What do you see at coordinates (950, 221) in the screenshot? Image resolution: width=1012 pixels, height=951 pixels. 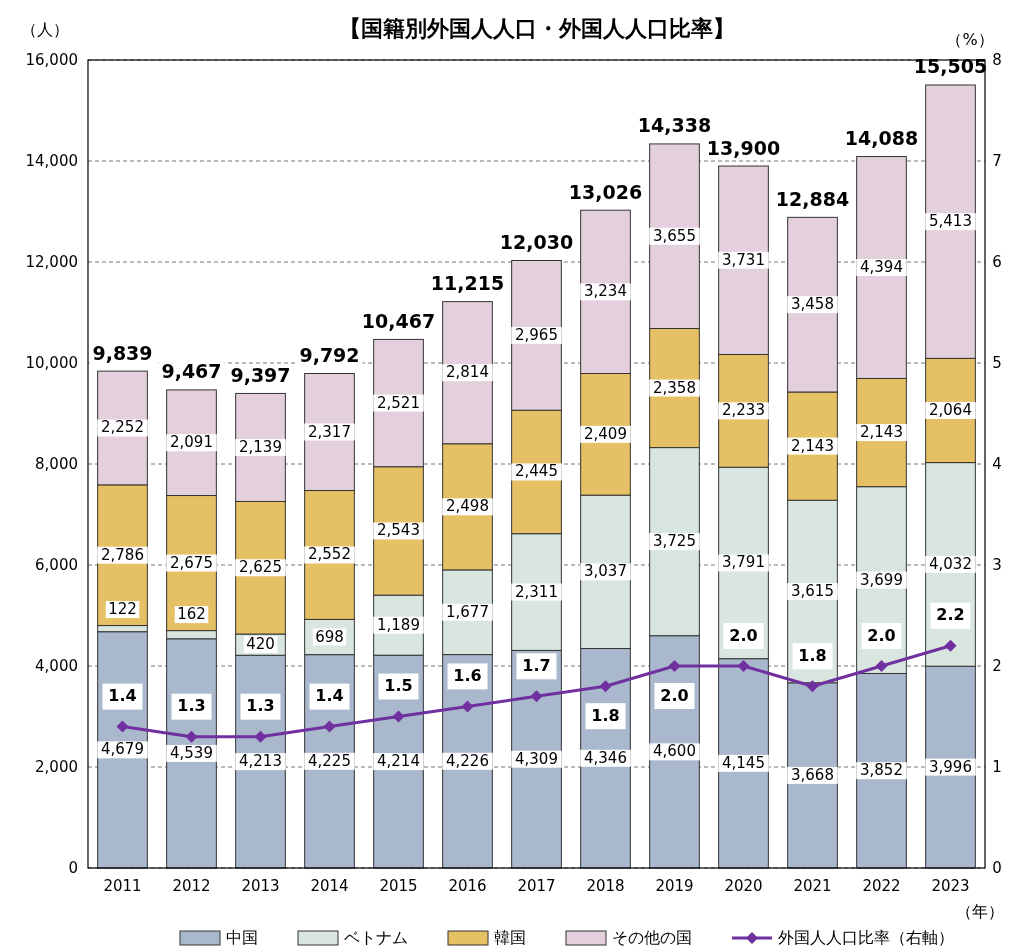 I see `data-label: 5,413` at bounding box center [950, 221].